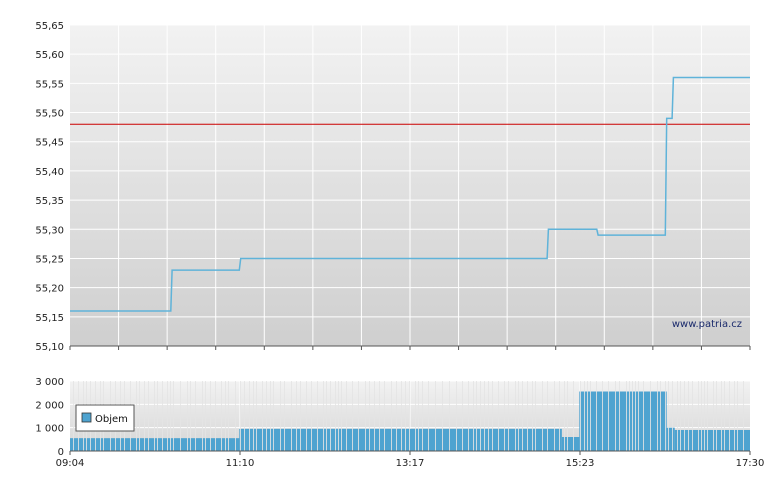 This screenshot has width=780, height=490. Describe the element at coordinates (410, 463) in the screenshot. I see `x-tick-label: 13:17` at that location.